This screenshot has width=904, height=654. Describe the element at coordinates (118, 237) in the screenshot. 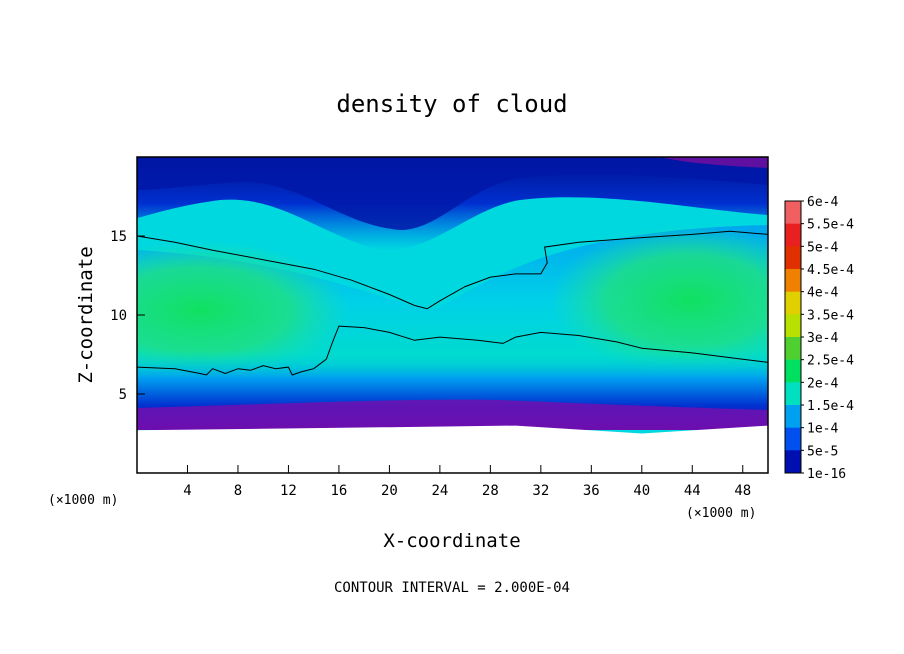

I see `y-tick-label: 15` at that location.